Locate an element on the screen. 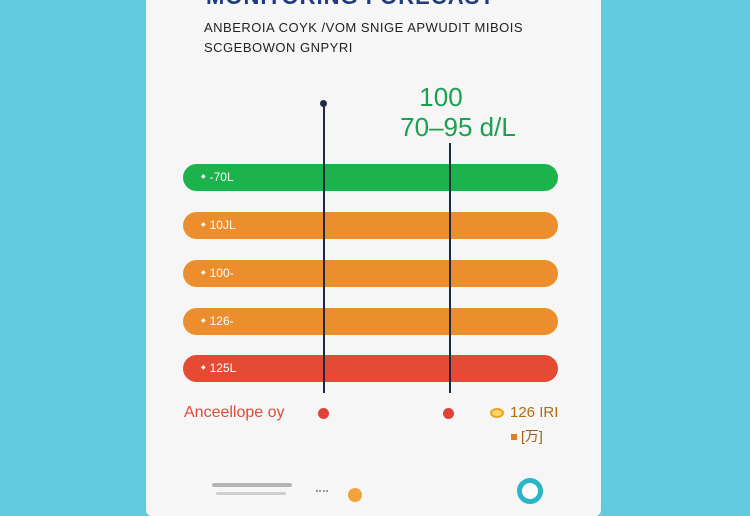 This screenshot has height=516, width=750. legend-right-top: 126 IRI is located at coordinates (524, 412).